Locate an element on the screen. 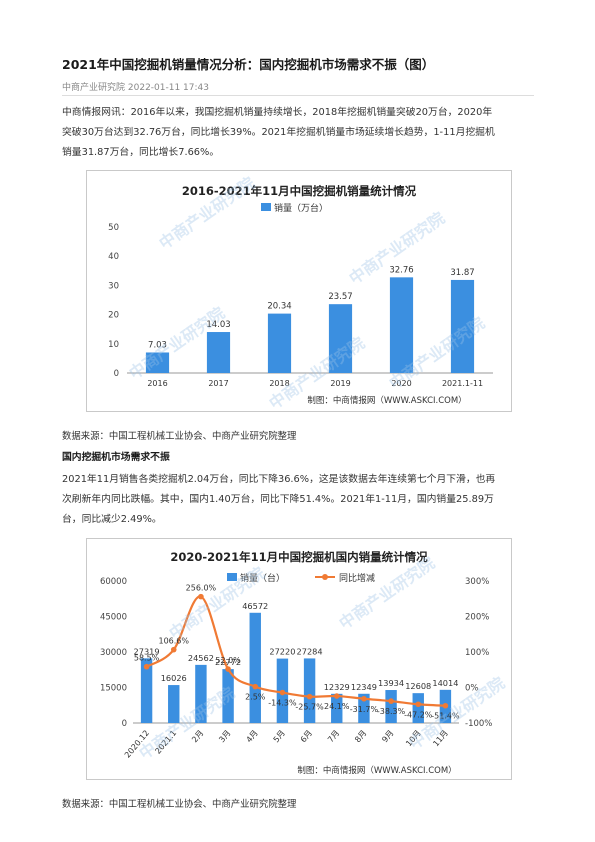  section-heading: 国内挖掘机市场需求不振 is located at coordinates (116, 457).